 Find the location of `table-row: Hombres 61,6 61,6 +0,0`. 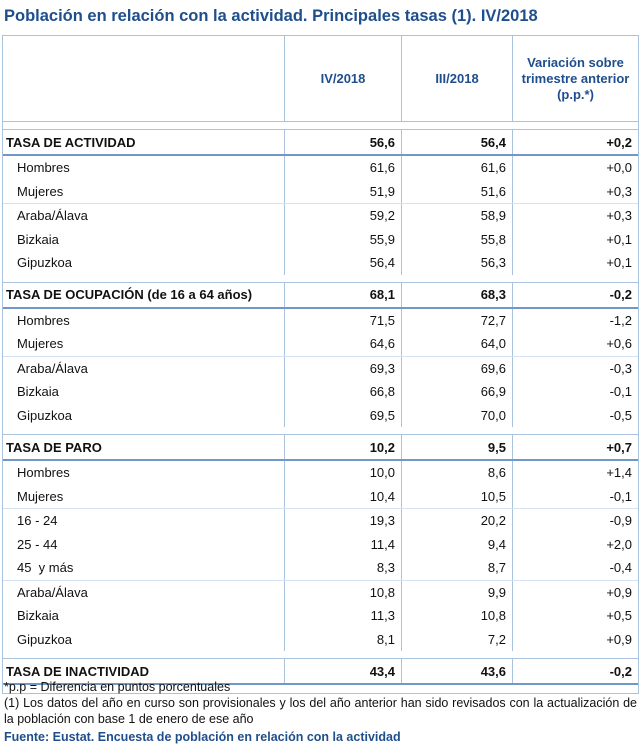

table-row: Hombres 61,6 61,6 +0,0 is located at coordinates (320, 168).